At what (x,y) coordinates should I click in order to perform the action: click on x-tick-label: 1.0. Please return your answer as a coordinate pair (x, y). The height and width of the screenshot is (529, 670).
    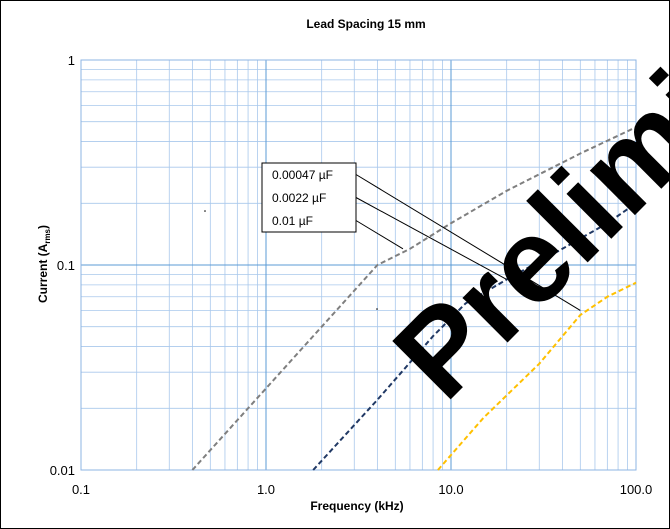
    Looking at the image, I should click on (266, 489).